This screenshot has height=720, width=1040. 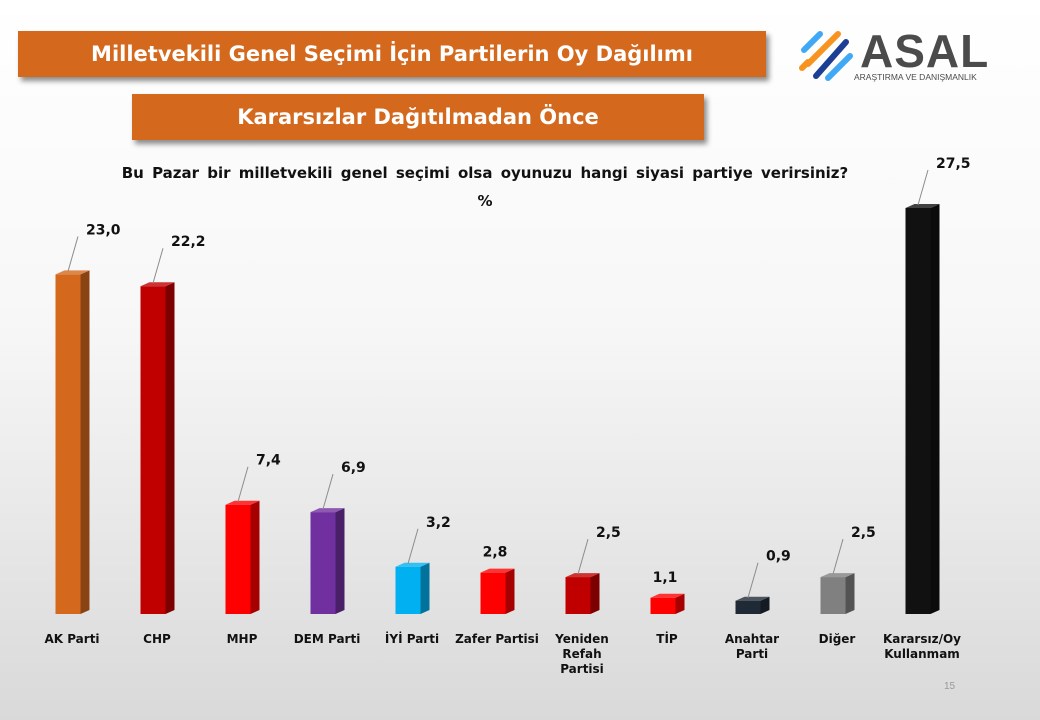 What do you see at coordinates (581, 654) in the screenshot?
I see `category-label: Yeniden Refah Partisi` at bounding box center [581, 654].